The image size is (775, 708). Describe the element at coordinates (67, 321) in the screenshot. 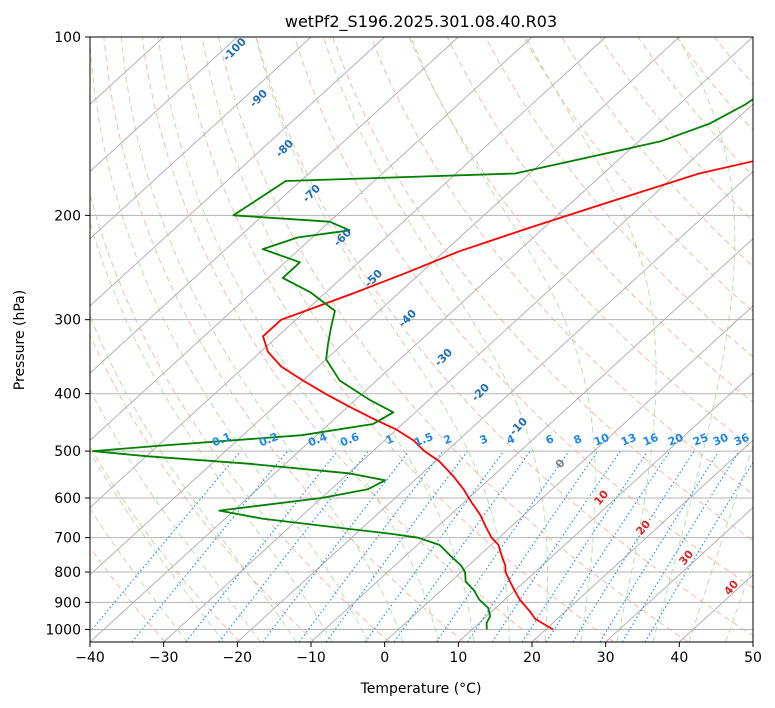

I see `y-tick-label: 300` at that location.